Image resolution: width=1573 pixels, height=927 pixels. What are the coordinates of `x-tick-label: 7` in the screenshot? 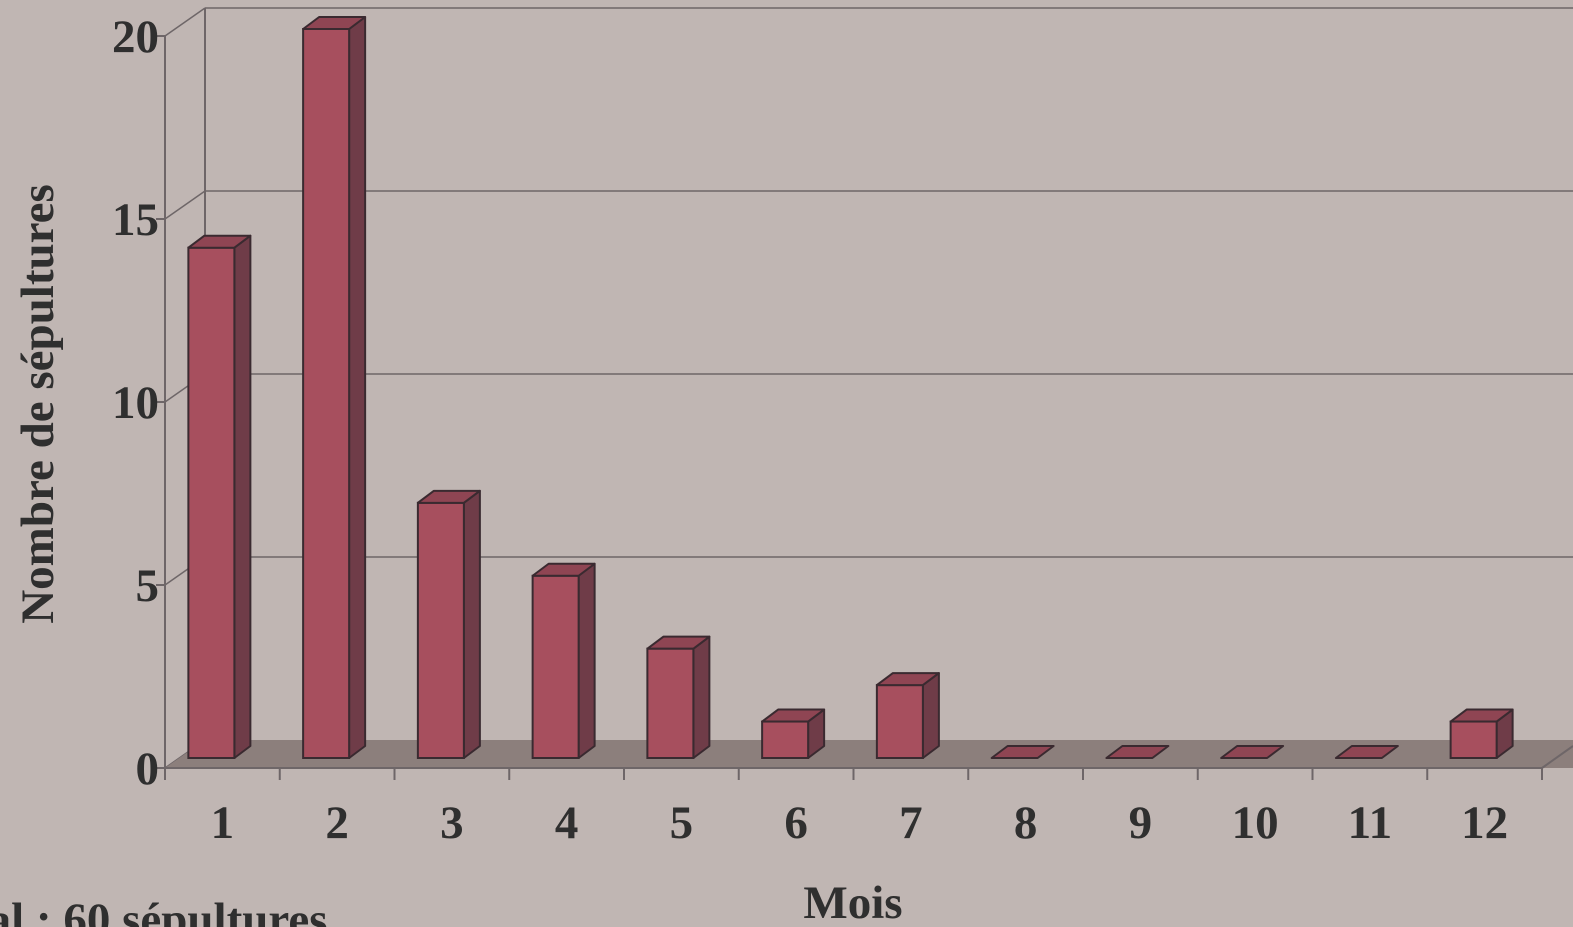 It's located at (911, 823).